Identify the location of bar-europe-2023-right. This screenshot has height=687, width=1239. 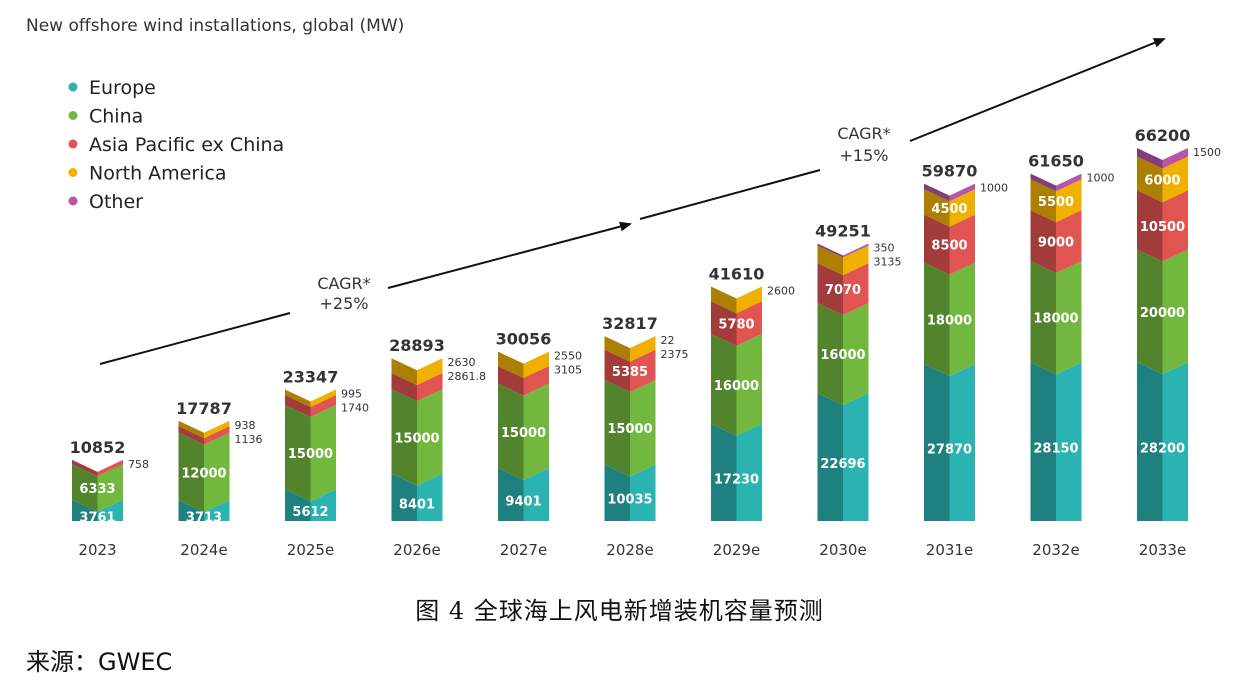
(110, 510).